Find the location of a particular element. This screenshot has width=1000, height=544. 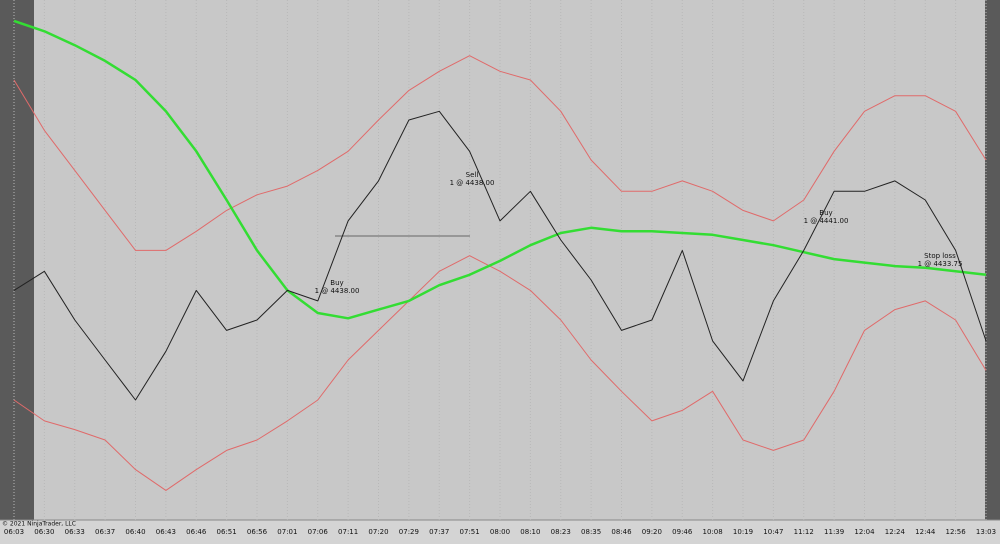

x-tick-label: 07:11 is located at coordinates (348, 532).